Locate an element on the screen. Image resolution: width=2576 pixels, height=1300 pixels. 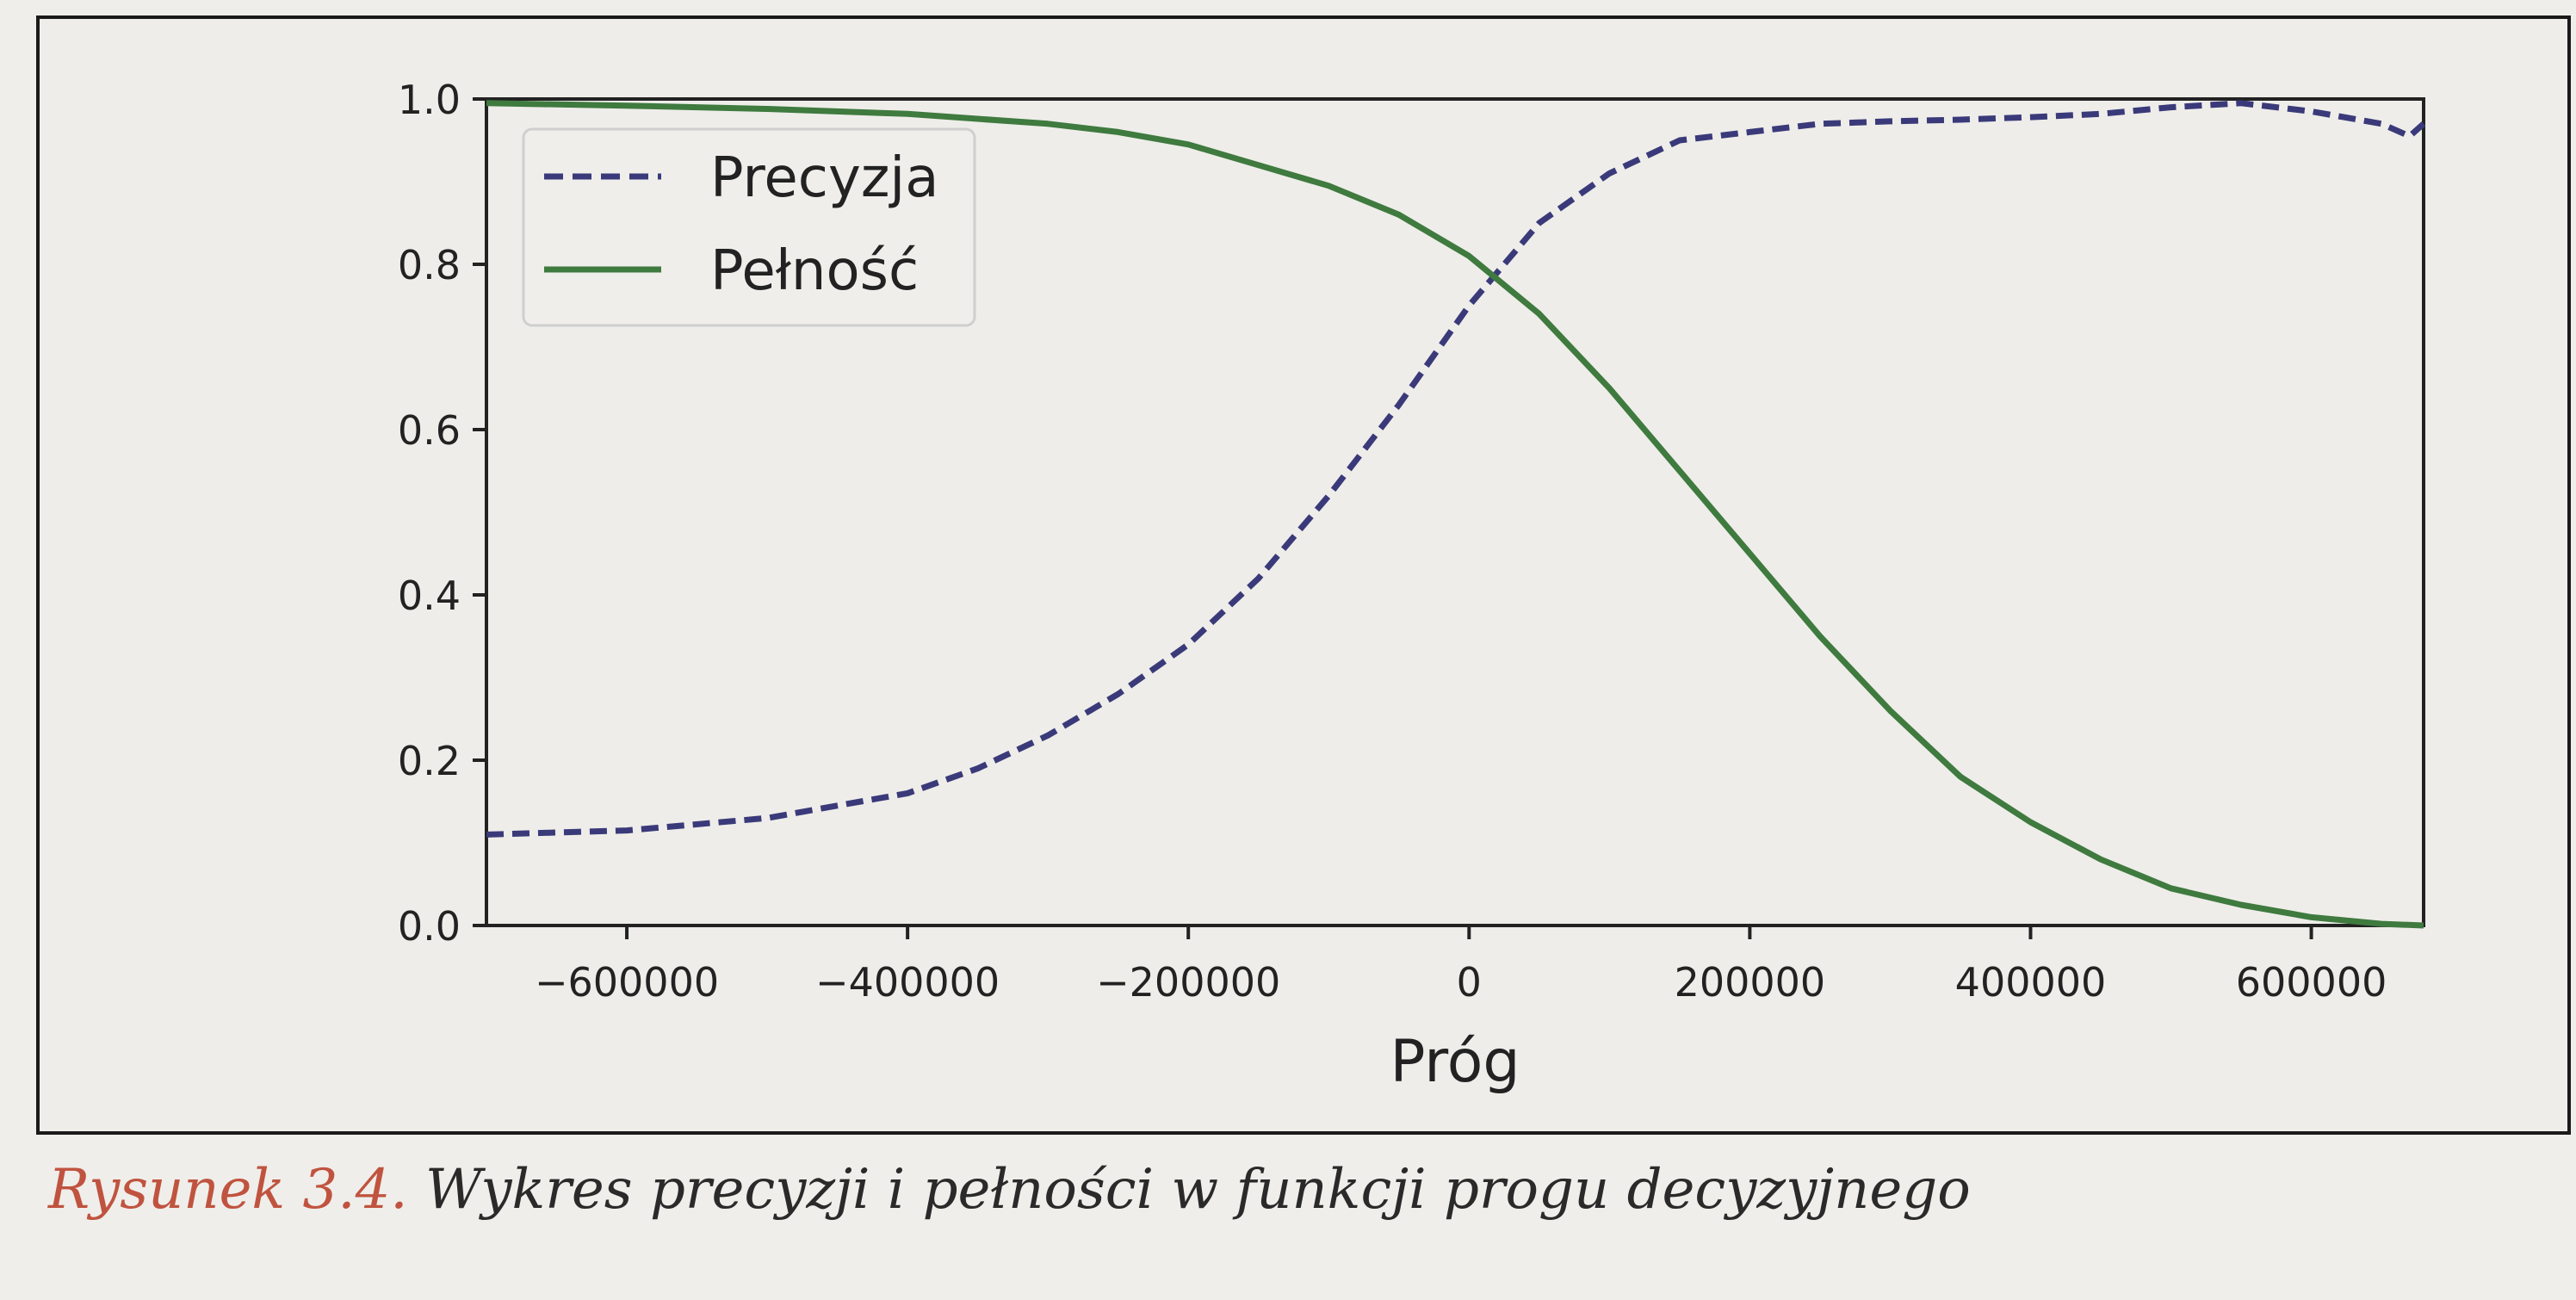
y-tick-label: 1.0 is located at coordinates (429, 100).